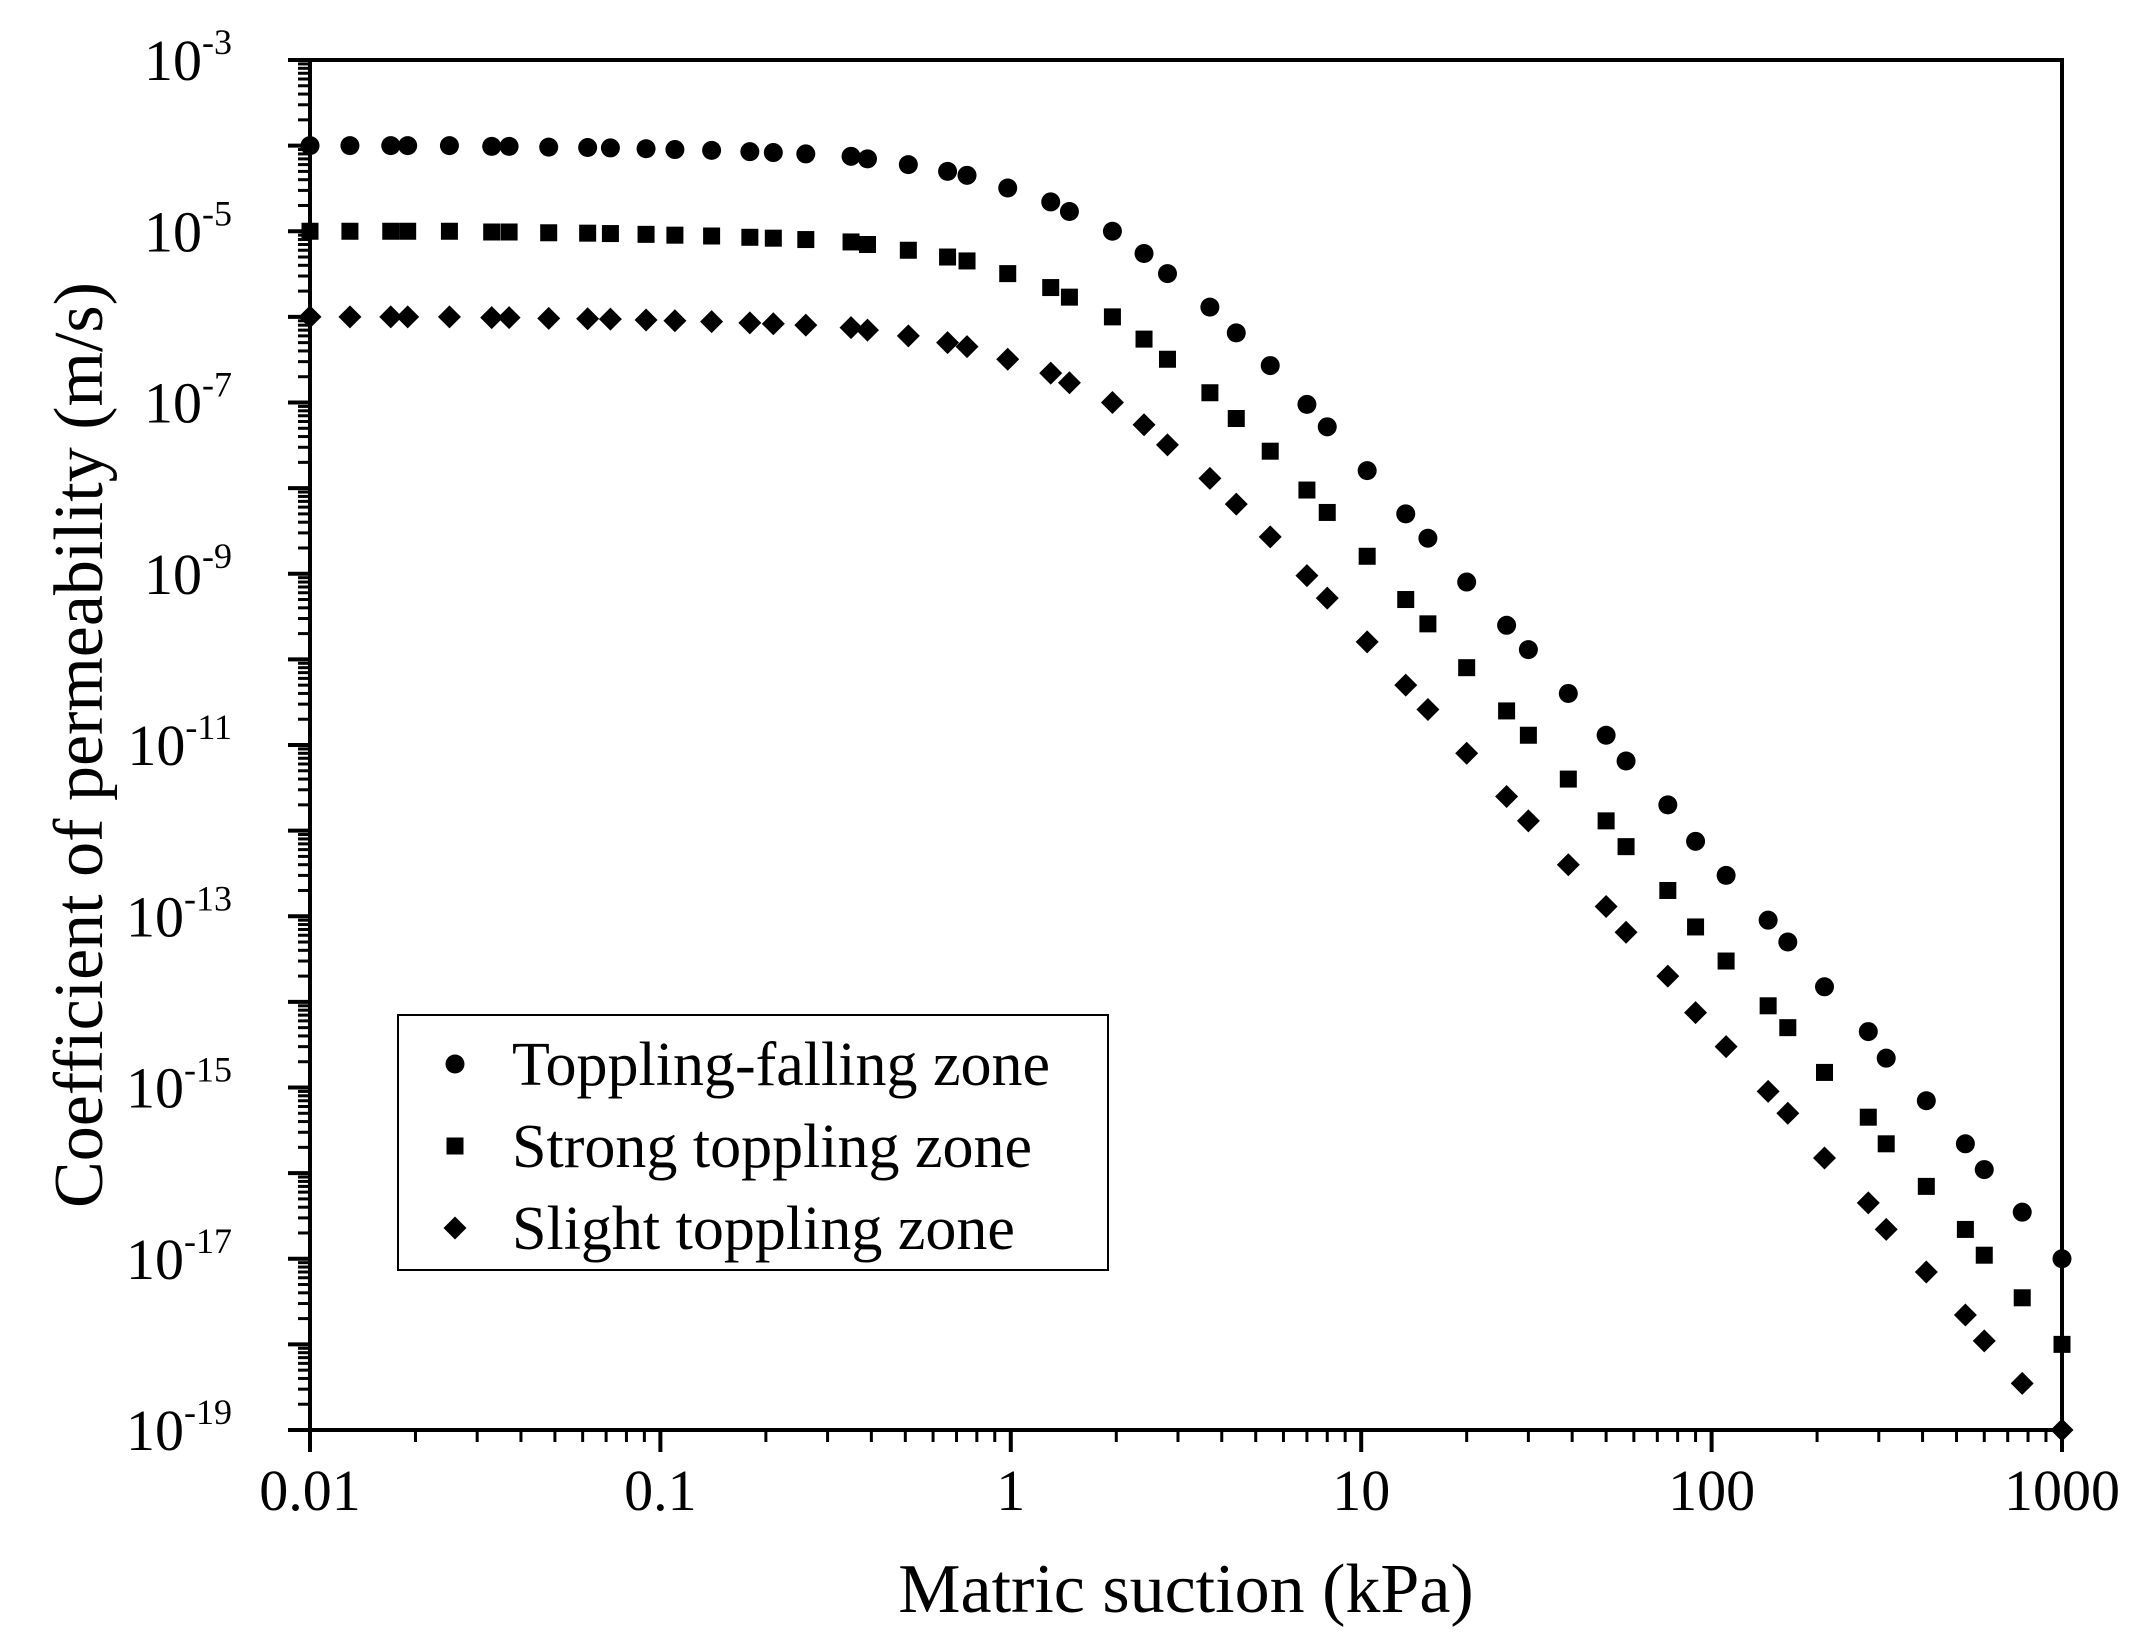 The width and height of the screenshot is (2141, 1636). I want to click on y-axis-title: Coefficient of permeability (m/s), so click(79, 745).